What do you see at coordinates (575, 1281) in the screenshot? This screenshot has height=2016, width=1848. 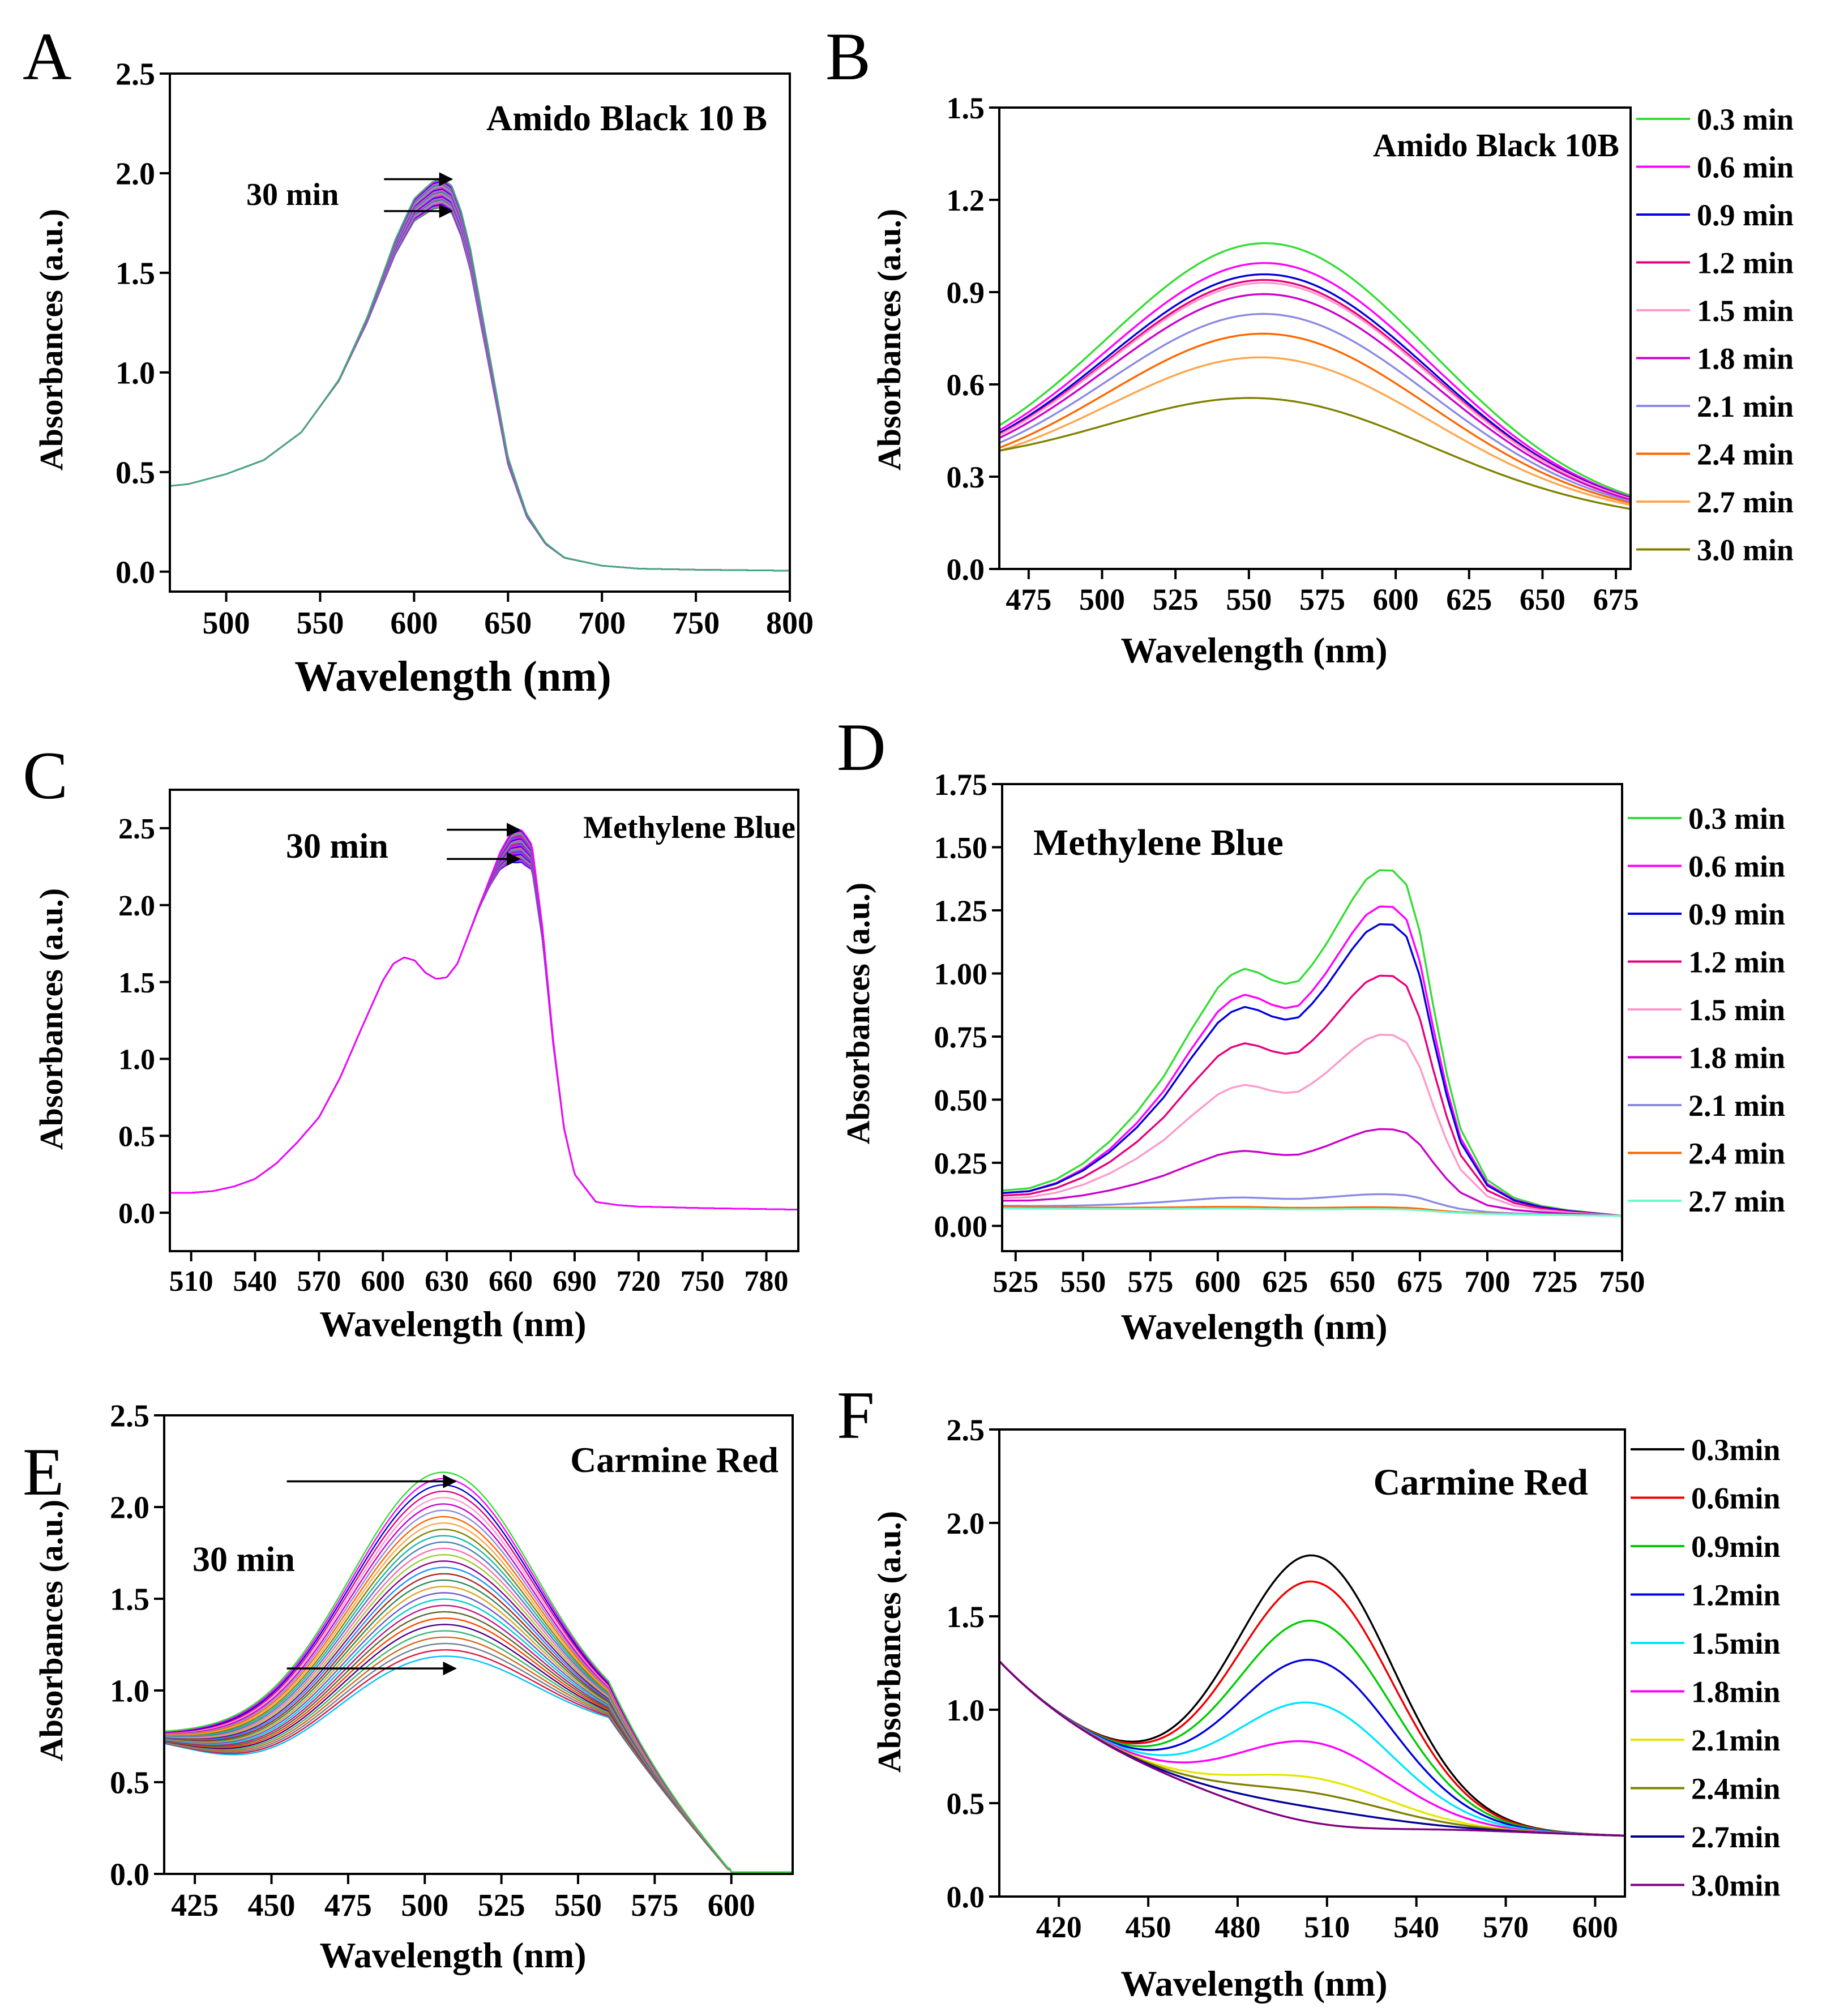 I see `x-tick-label: 690` at bounding box center [575, 1281].